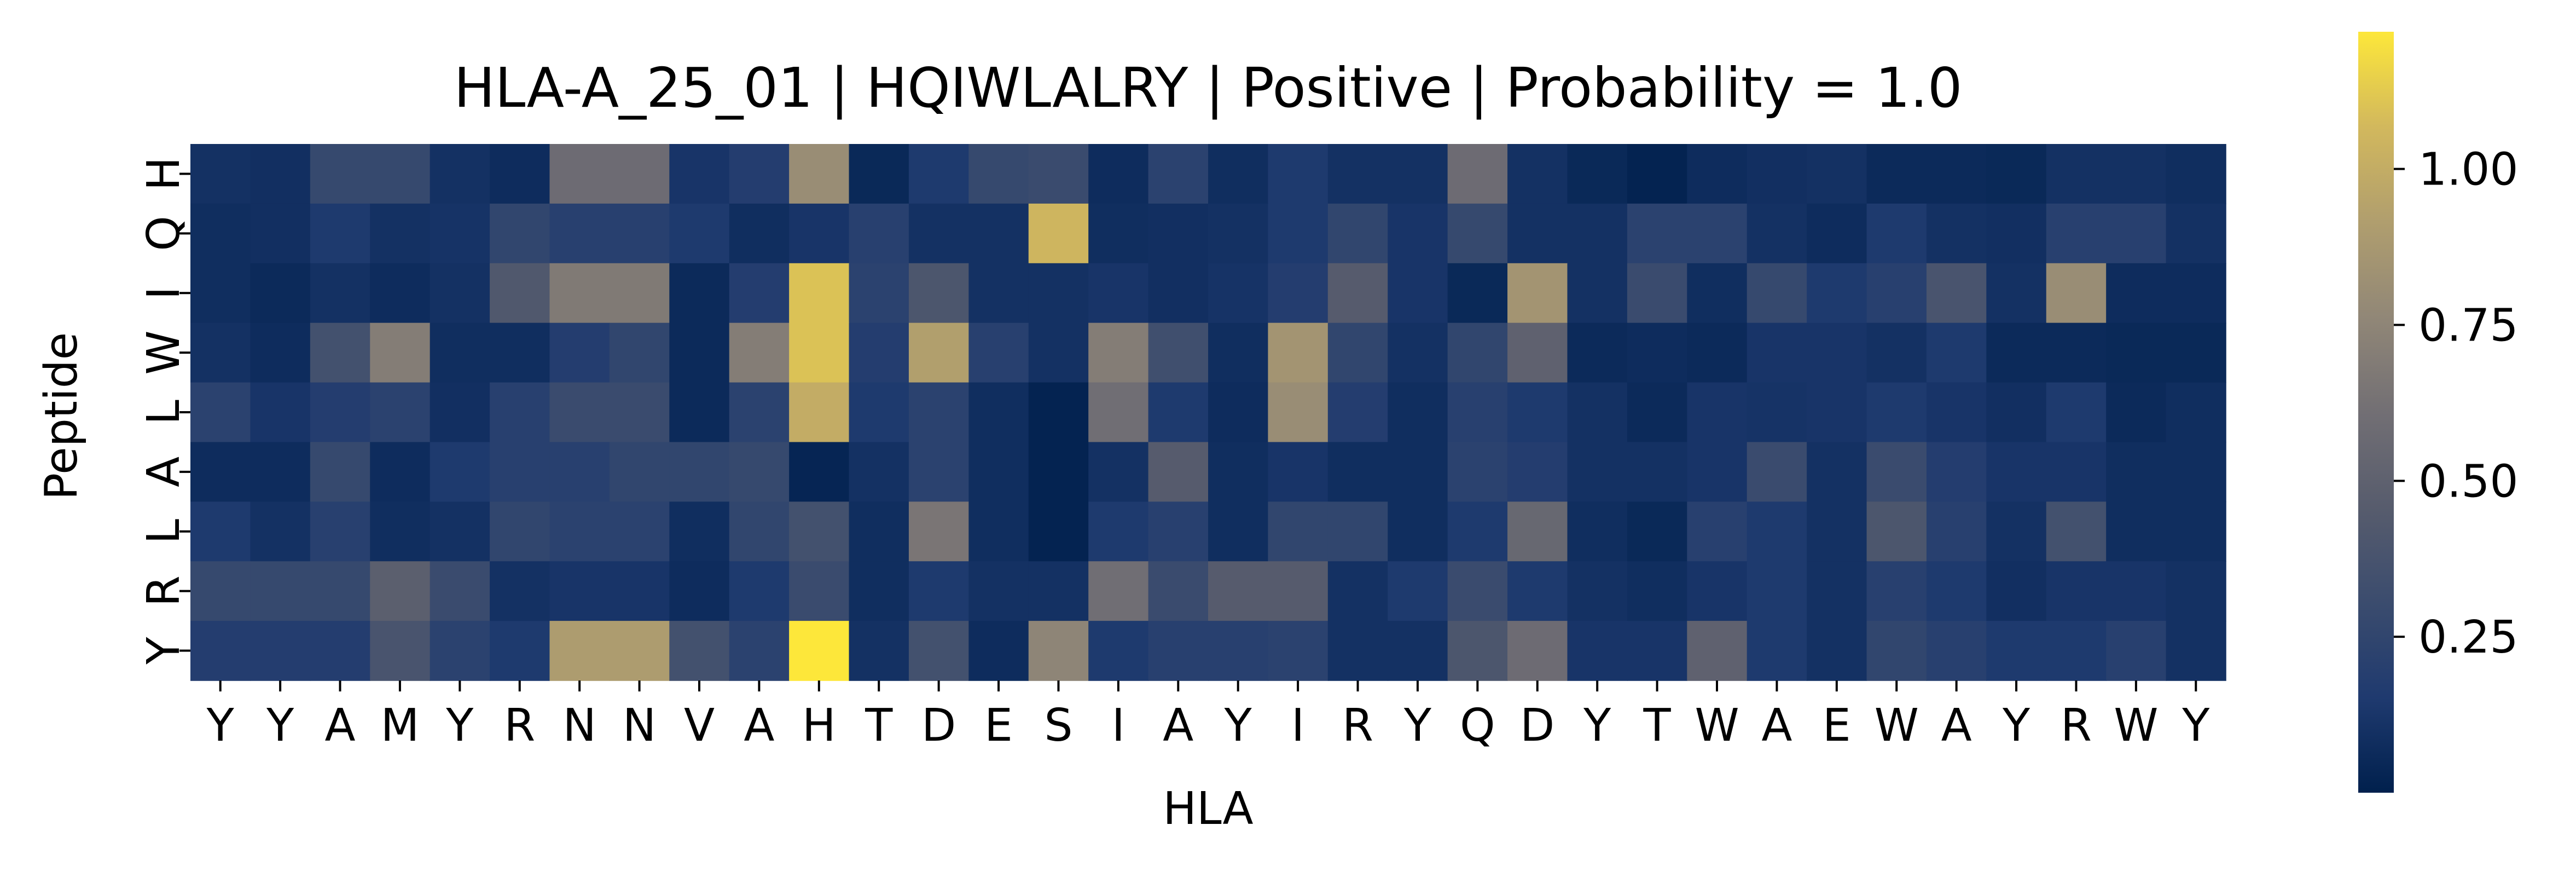 The width and height of the screenshot is (2576, 871). I want to click on y-tick-label: I, so click(164, 292).